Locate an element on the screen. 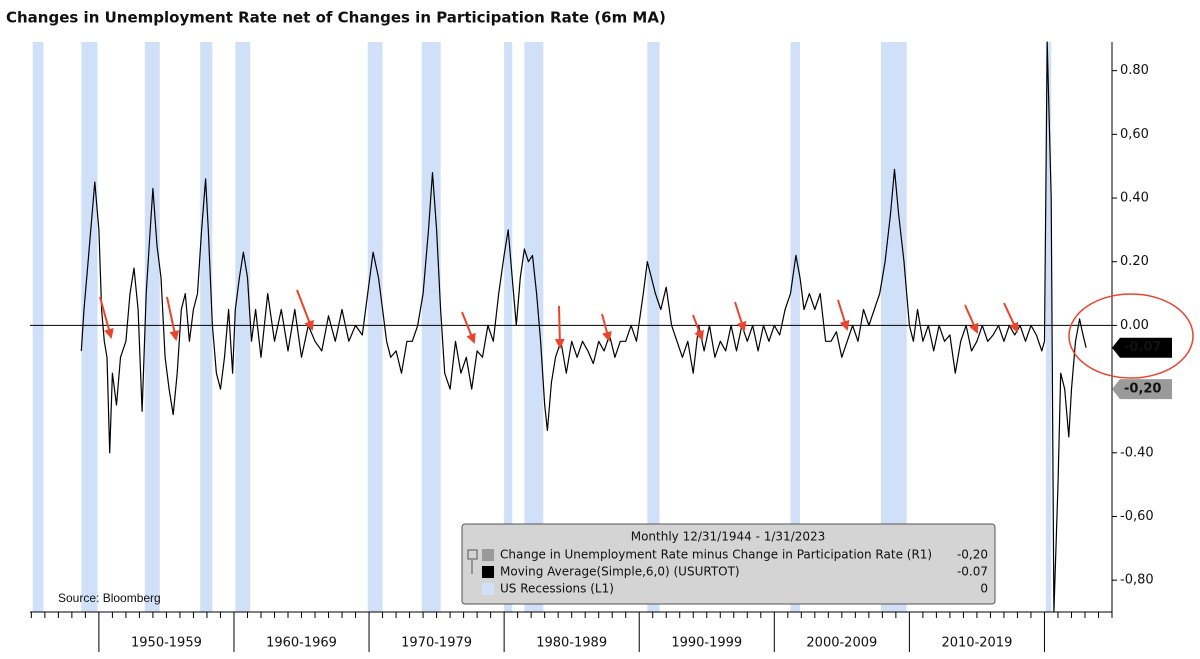 Image resolution: width=1200 pixels, height=659 pixels. y-tick-label: 0.80 is located at coordinates (1134, 70).